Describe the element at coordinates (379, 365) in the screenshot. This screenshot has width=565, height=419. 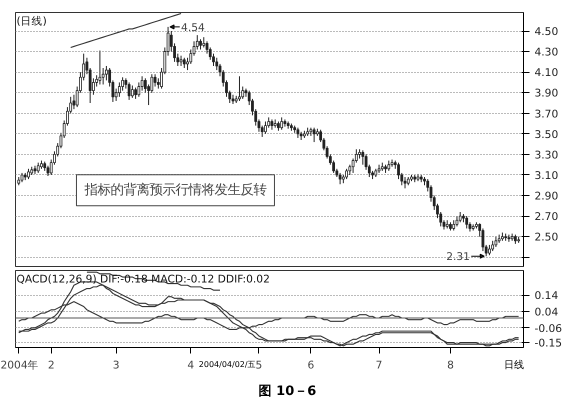
I see `x-tick-label: 7` at that location.